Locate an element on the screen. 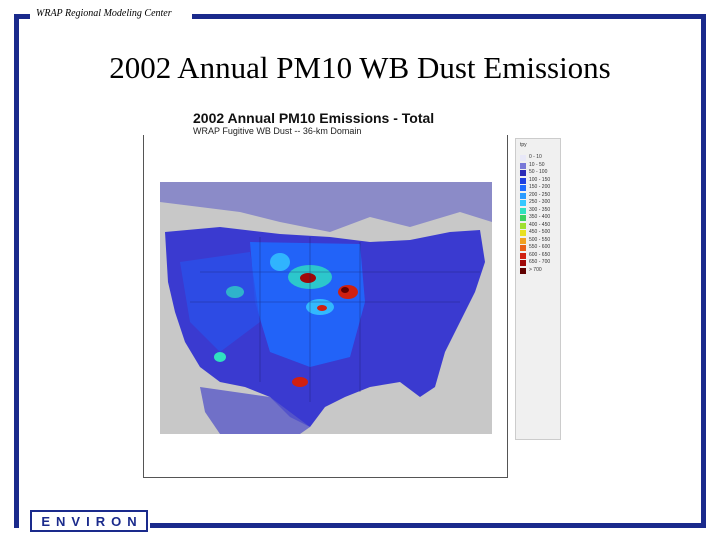  legend-item: 500 - 550 is located at coordinates (540, 240).